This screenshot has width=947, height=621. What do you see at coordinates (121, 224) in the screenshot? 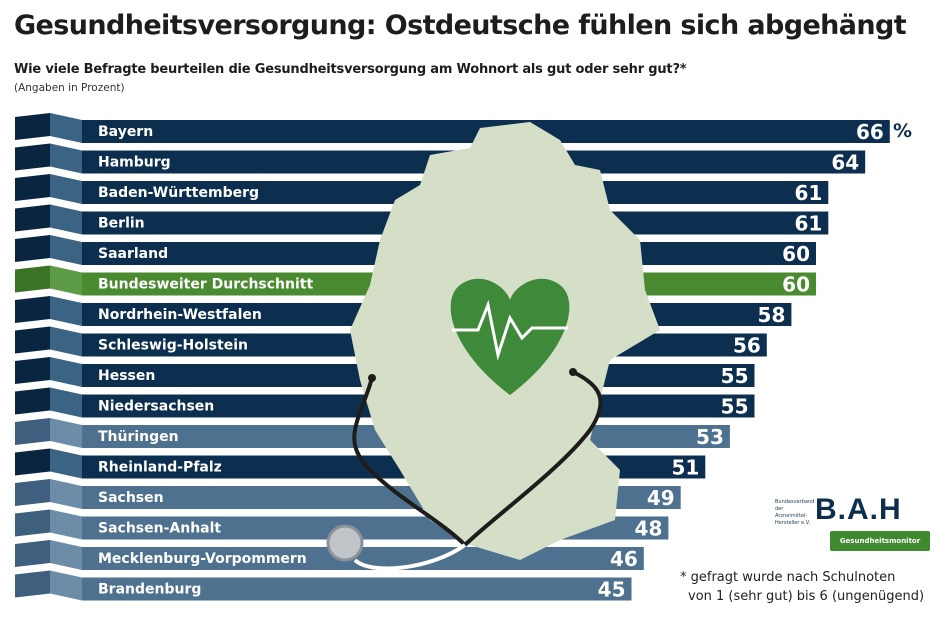
I see `bar-category-label: Berlin` at bounding box center [121, 224].